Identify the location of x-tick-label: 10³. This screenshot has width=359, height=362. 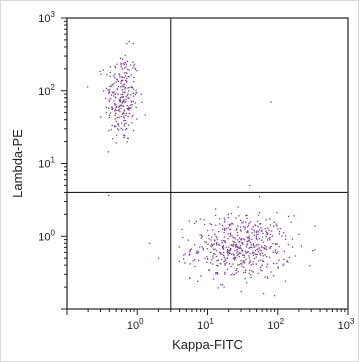
(346, 324).